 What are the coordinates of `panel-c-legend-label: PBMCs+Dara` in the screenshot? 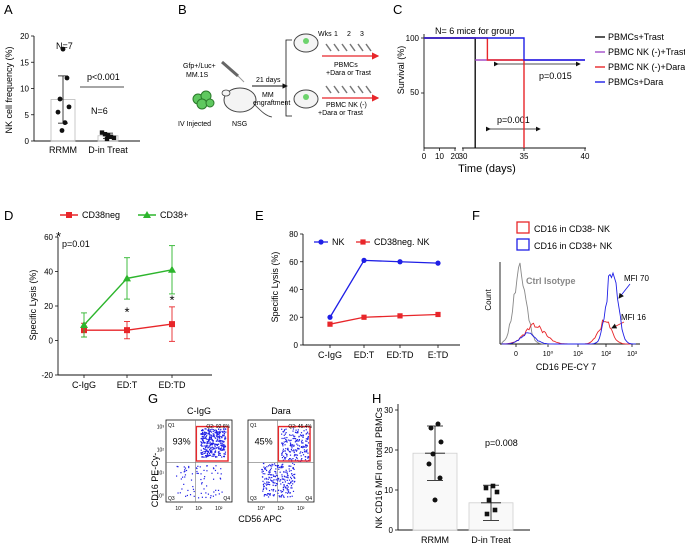 It's located at (635, 82).